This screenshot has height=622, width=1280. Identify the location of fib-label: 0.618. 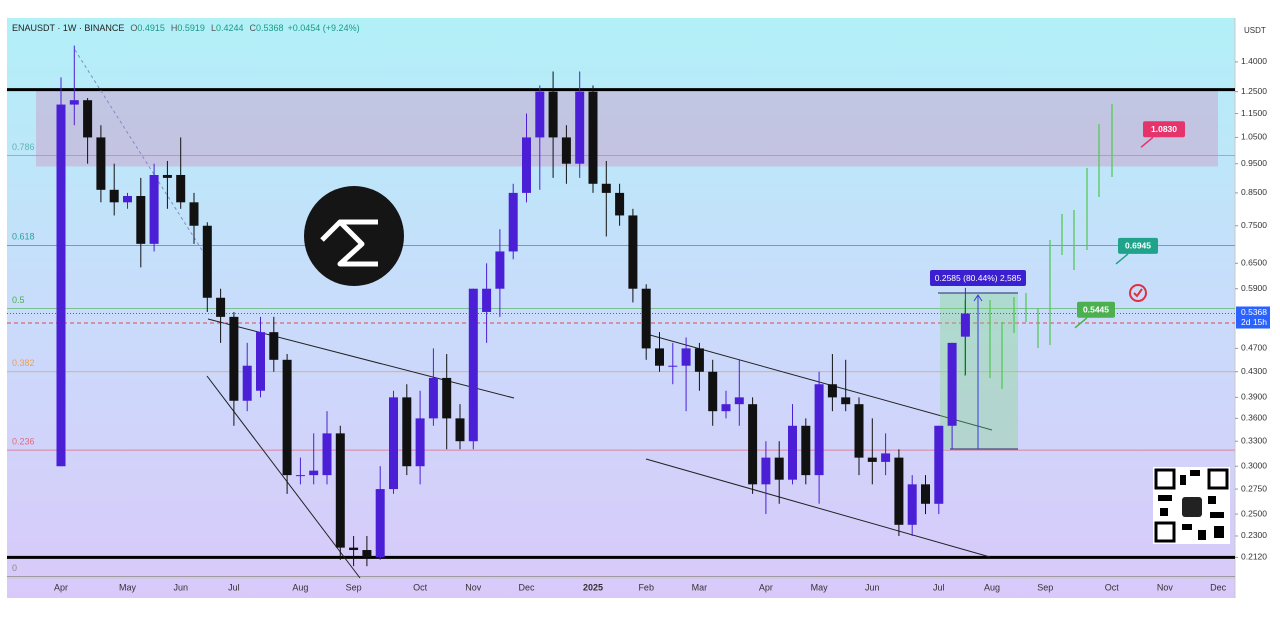
(23, 237).